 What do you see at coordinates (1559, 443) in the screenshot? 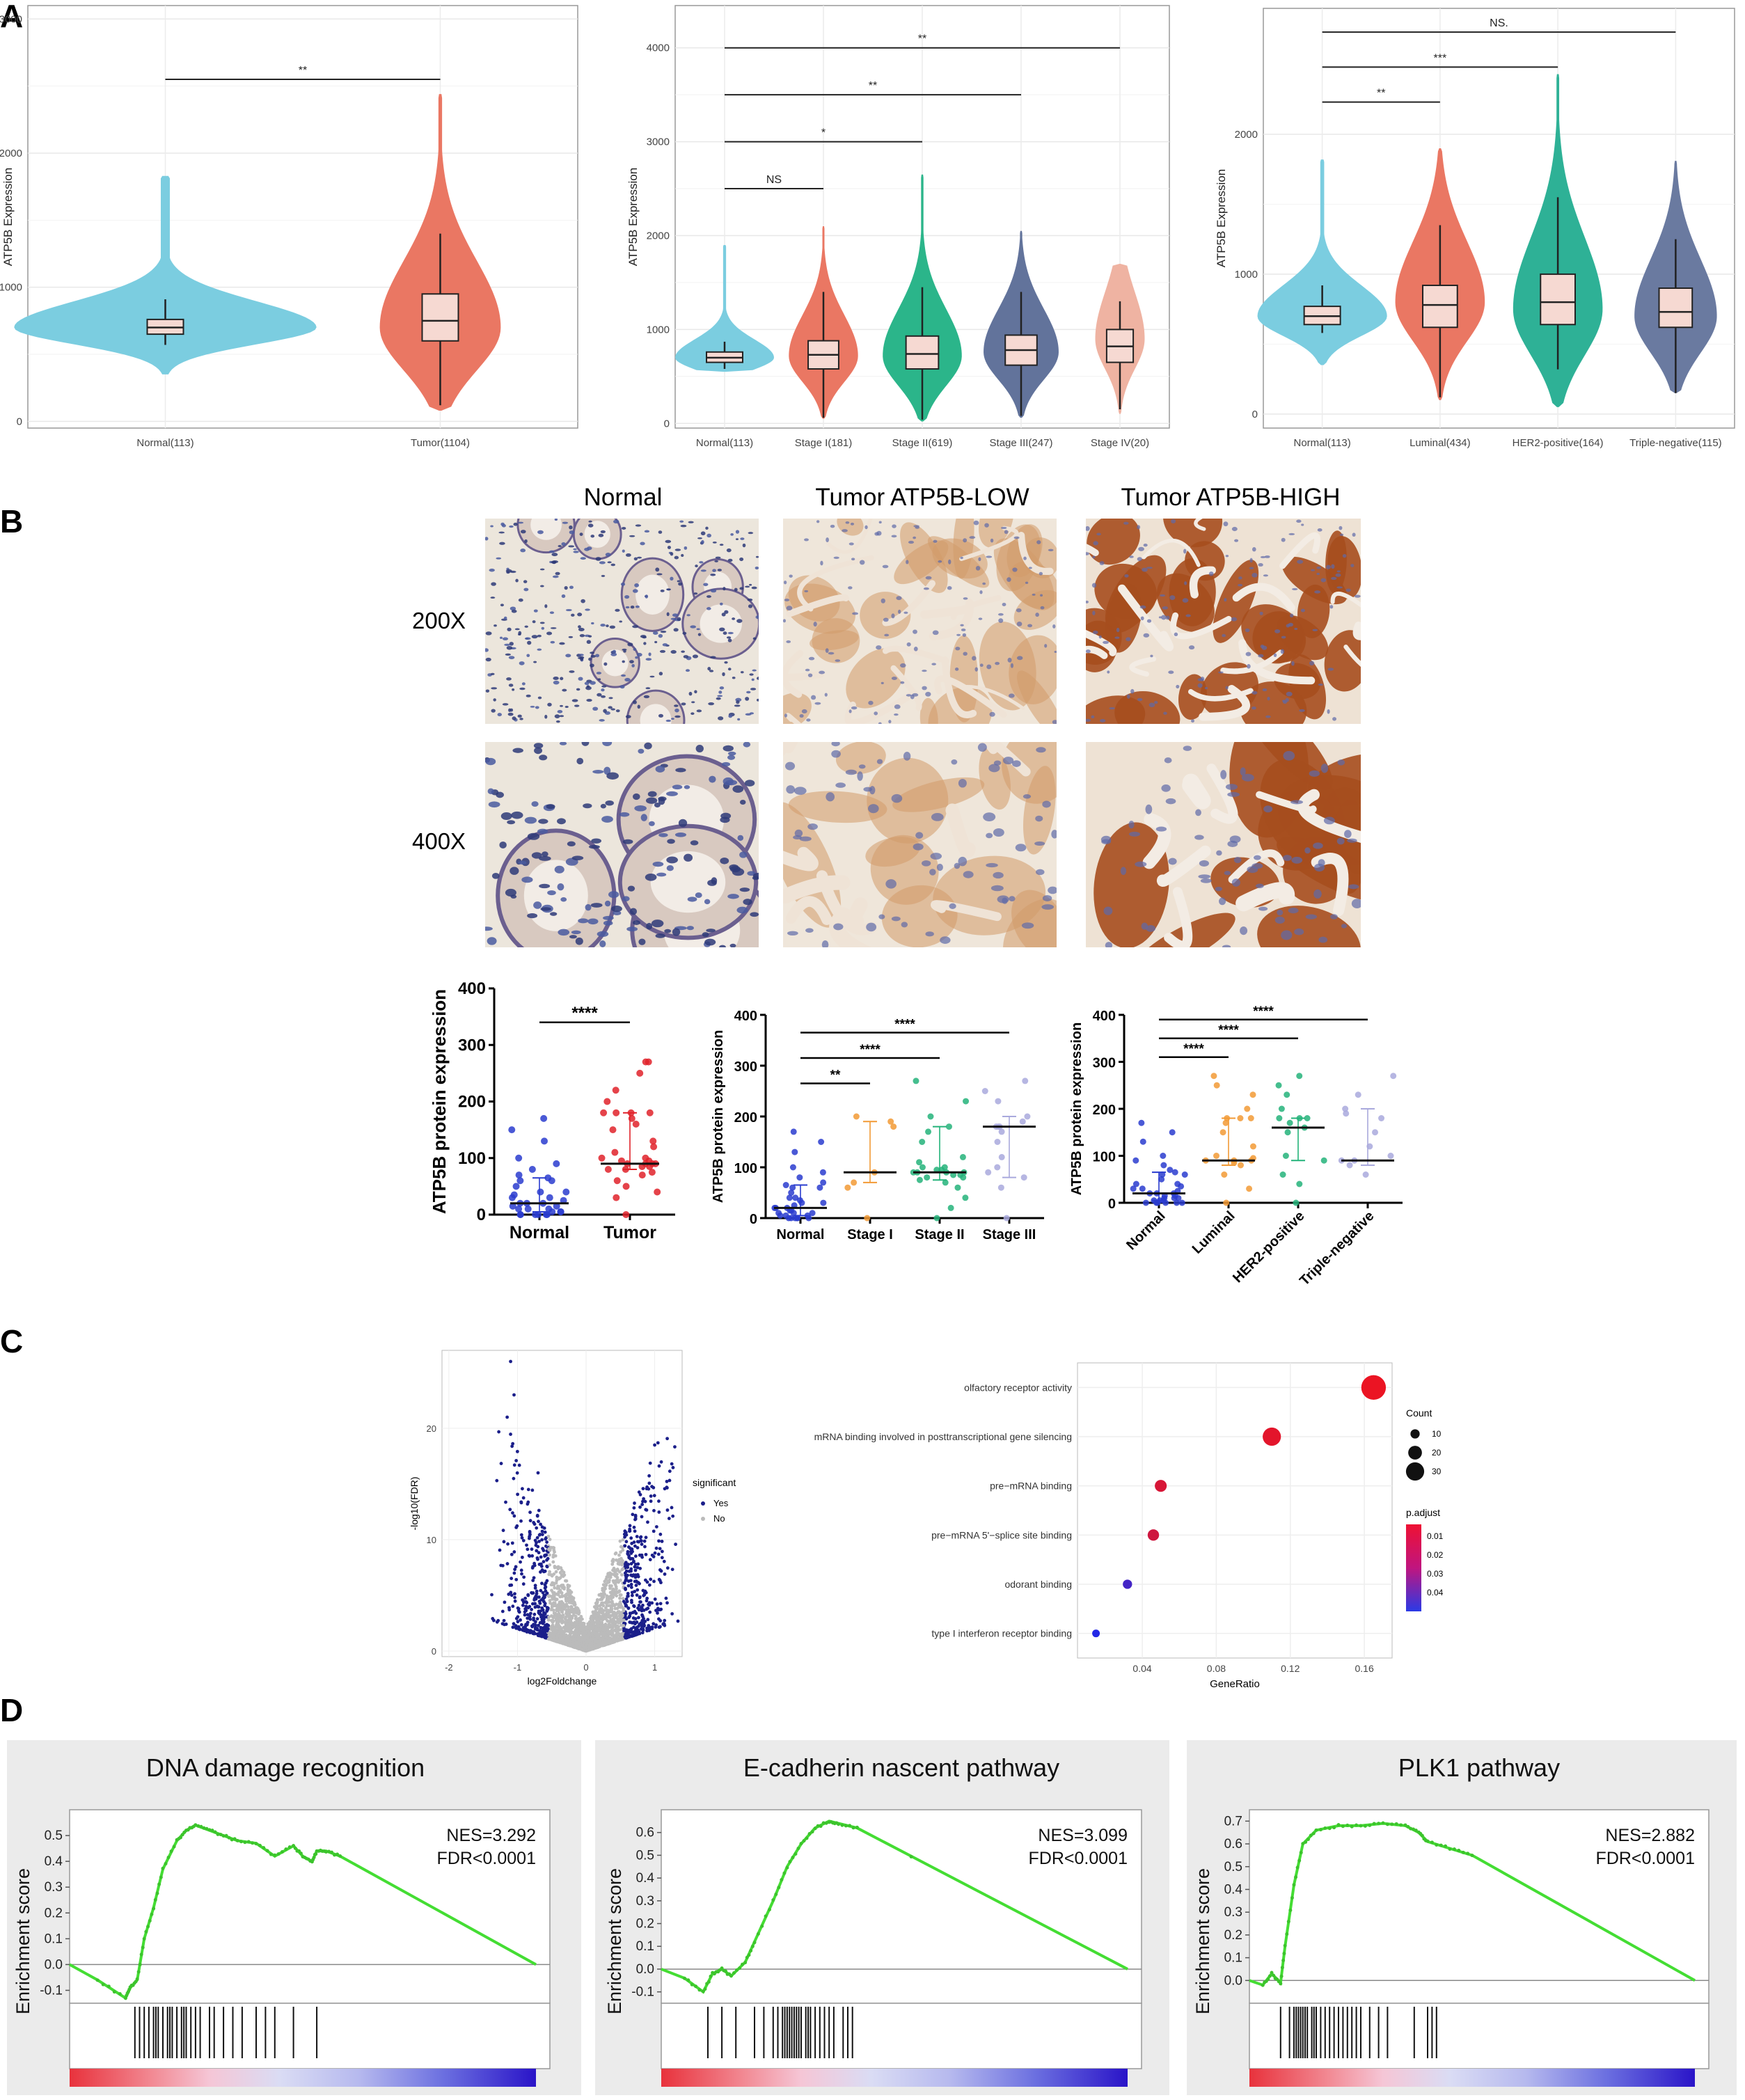
I see `x-tick-label: HER2-positive(164)` at bounding box center [1559, 443].